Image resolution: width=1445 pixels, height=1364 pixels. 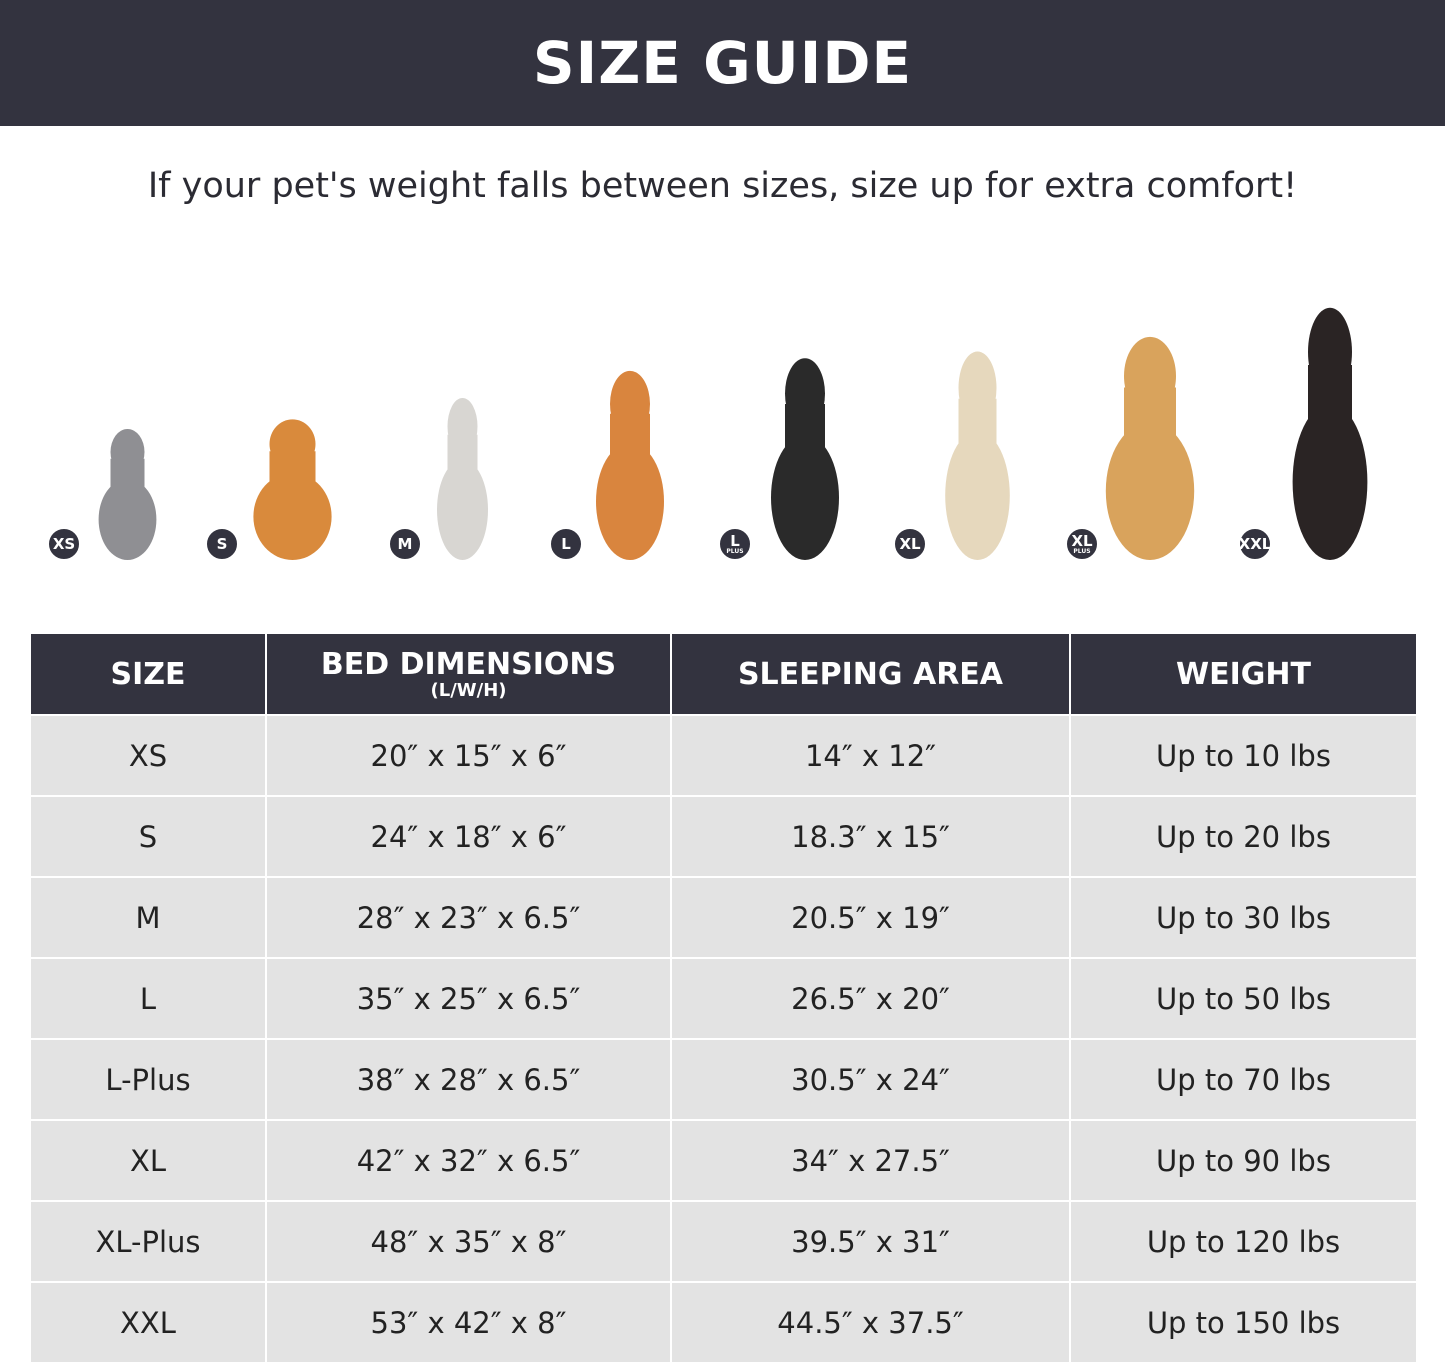 I want to click on cell-sleeping-area: 34″ x 27.5″, so click(x=870, y=1160).